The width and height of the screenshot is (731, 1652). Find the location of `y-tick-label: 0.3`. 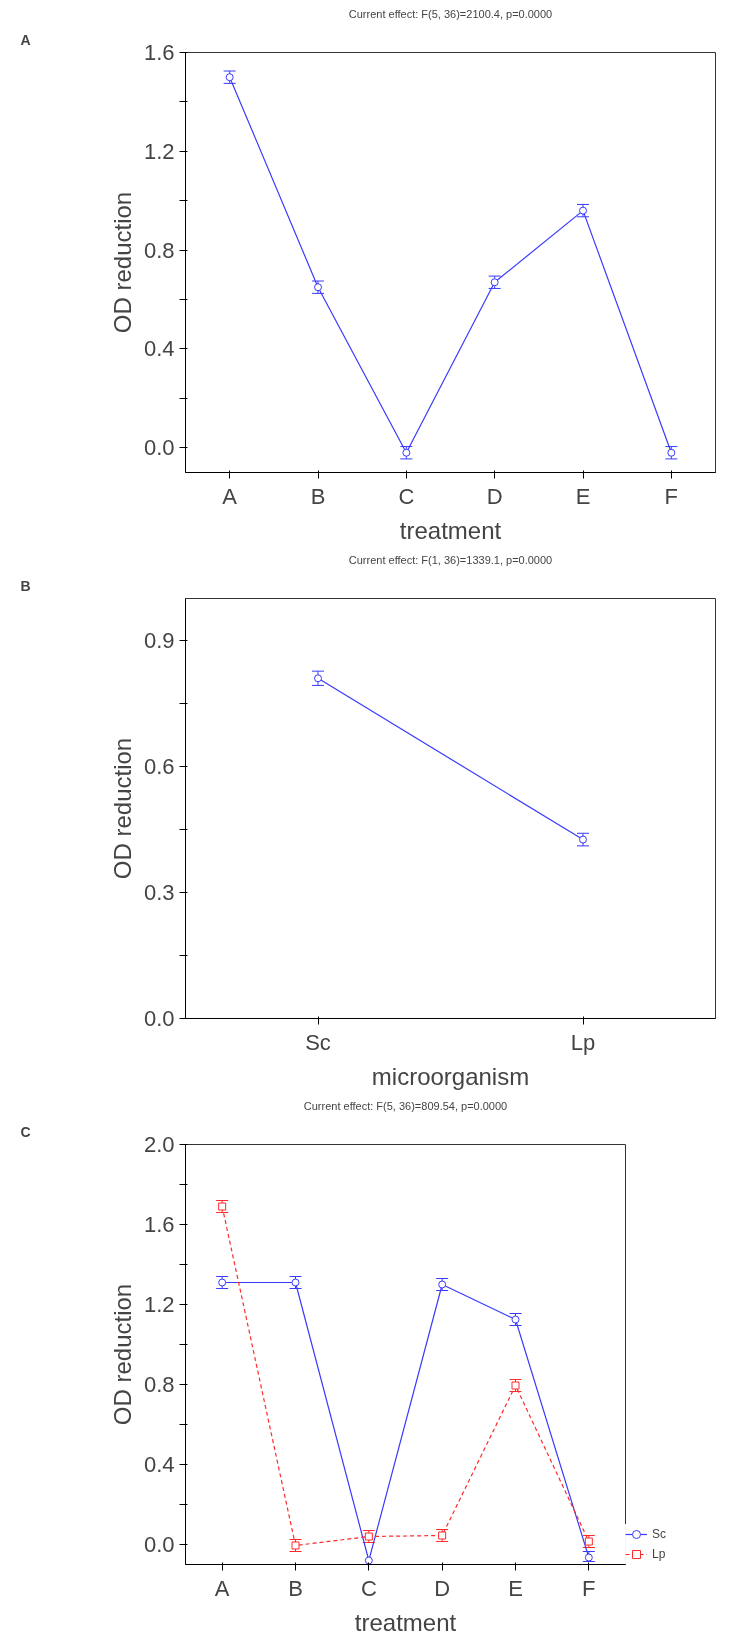

y-tick-label: 0.3 is located at coordinates (159, 892).